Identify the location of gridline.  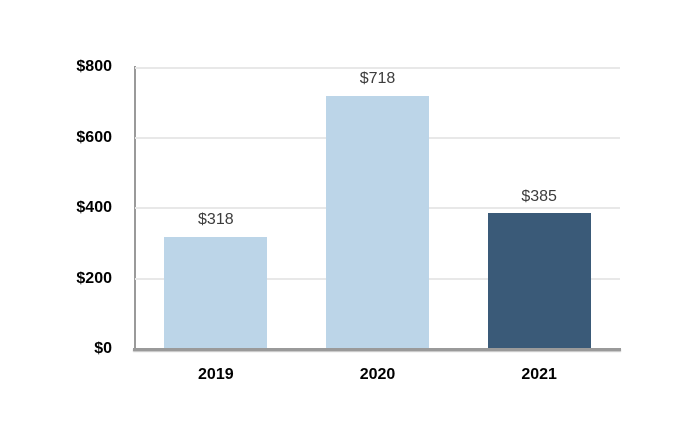
(377, 68).